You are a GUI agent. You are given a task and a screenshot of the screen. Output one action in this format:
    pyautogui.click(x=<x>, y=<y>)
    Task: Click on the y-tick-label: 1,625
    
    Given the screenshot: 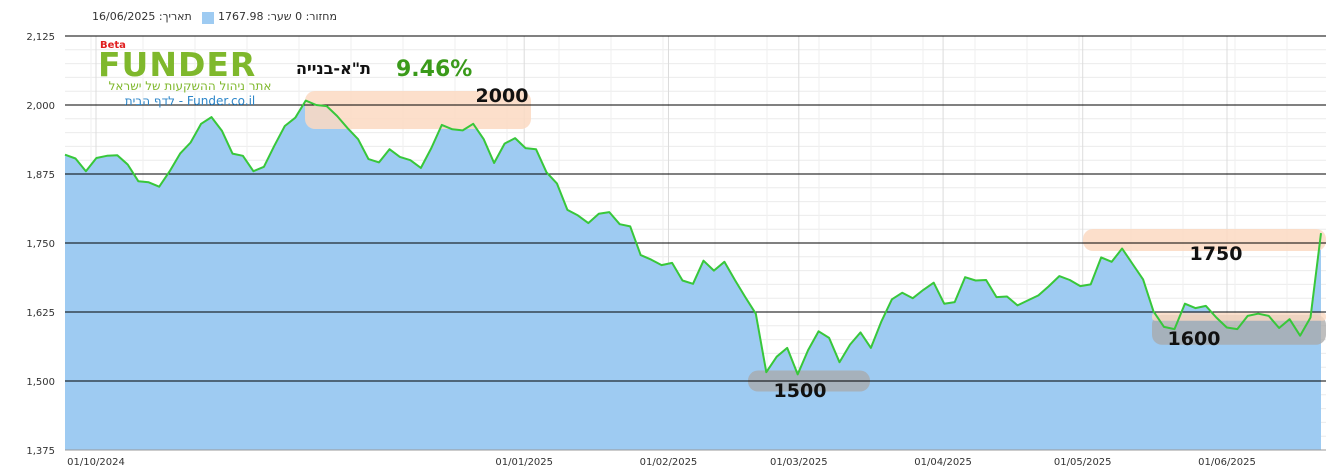 What is the action you would take?
    pyautogui.click(x=40, y=313)
    